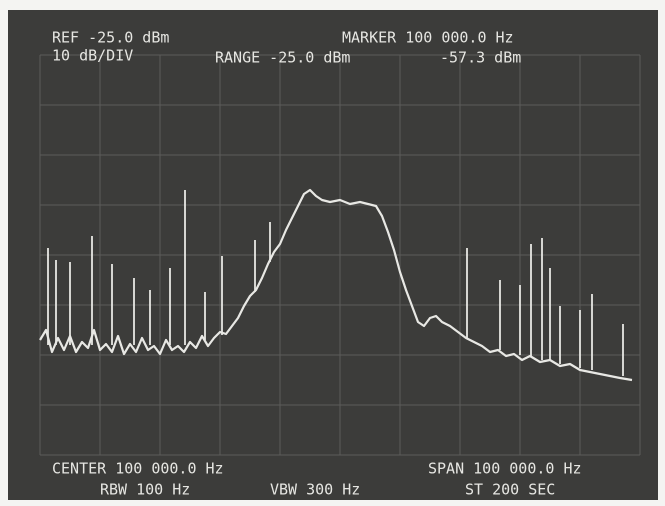 The width and height of the screenshot is (665, 506). Describe the element at coordinates (480, 58) in the screenshot. I see `marker-level: -57.3 dBm` at that location.